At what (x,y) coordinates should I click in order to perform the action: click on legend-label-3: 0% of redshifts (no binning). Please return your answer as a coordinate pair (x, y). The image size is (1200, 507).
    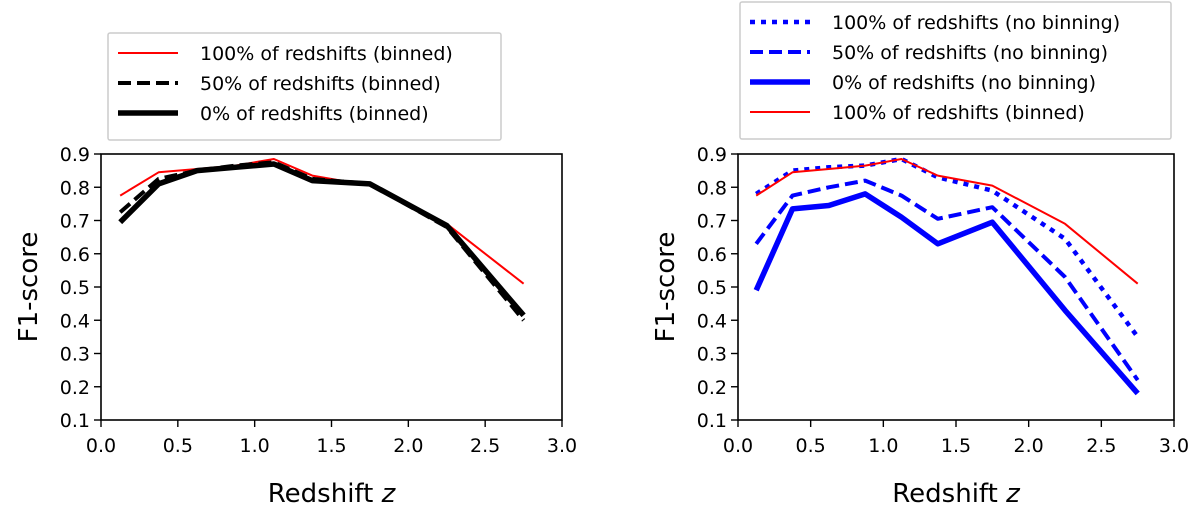
    Looking at the image, I should click on (964, 83).